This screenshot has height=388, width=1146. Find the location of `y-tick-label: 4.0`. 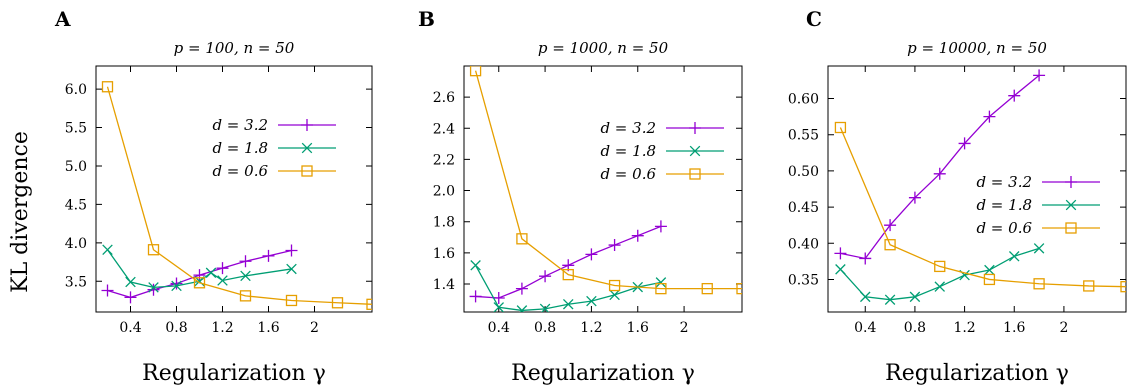

y-tick-label: 4.0 is located at coordinates (76, 244).